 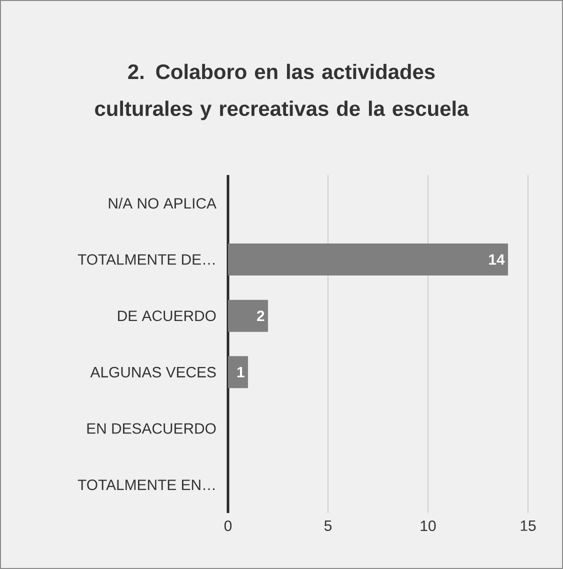 I want to click on chart-title: 2. Colaboro en las actividades culturales y recreativas de la escuela, so click(x=282, y=92).